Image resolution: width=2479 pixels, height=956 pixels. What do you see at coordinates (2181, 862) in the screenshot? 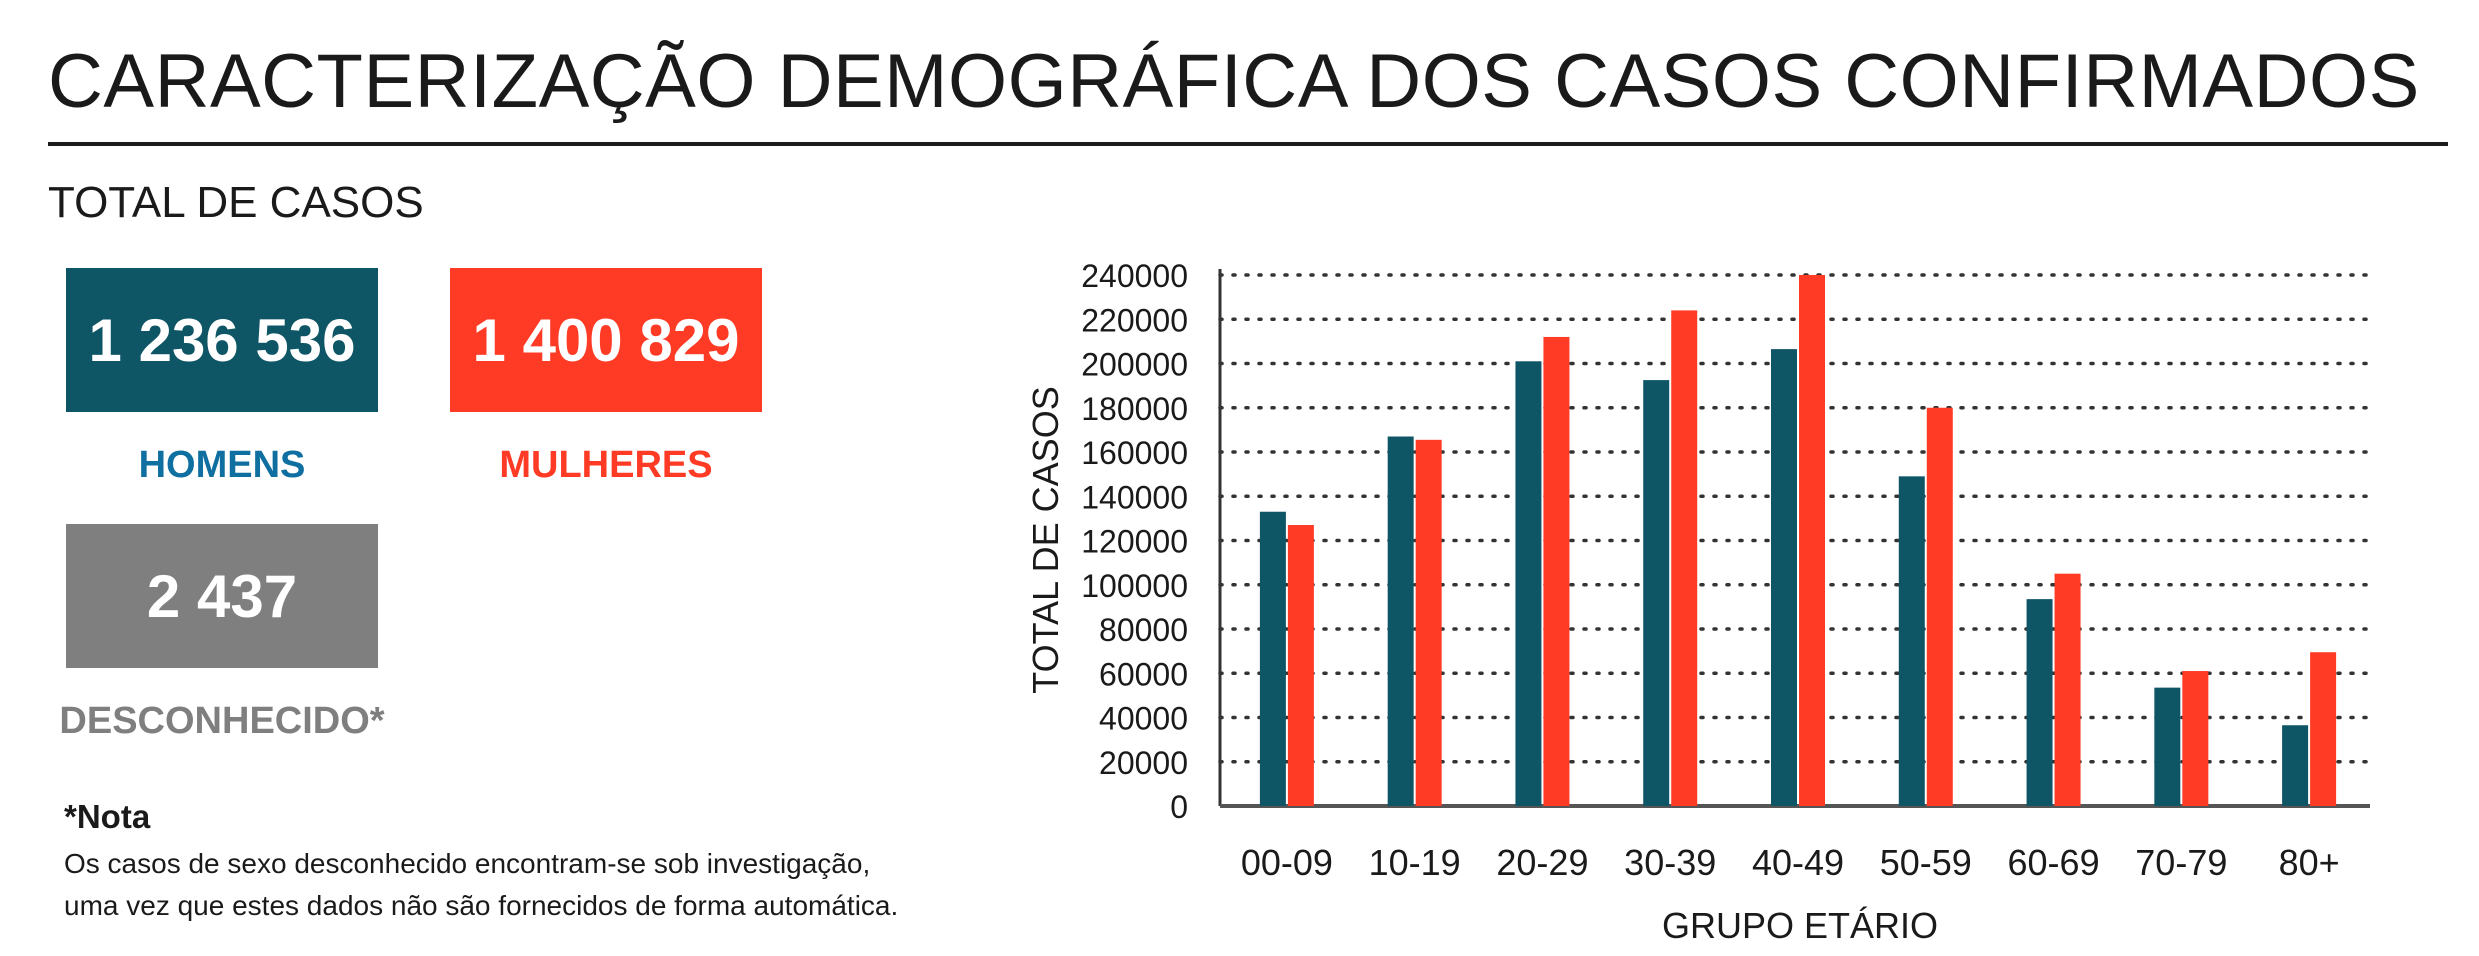
I see `x-tick-label: 70-79` at bounding box center [2181, 862].